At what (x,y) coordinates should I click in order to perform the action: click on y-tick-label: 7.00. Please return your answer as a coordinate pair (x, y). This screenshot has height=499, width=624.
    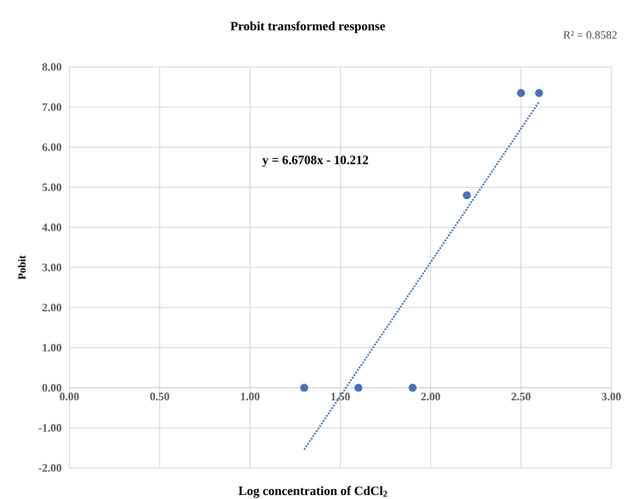
    Looking at the image, I should click on (52, 107).